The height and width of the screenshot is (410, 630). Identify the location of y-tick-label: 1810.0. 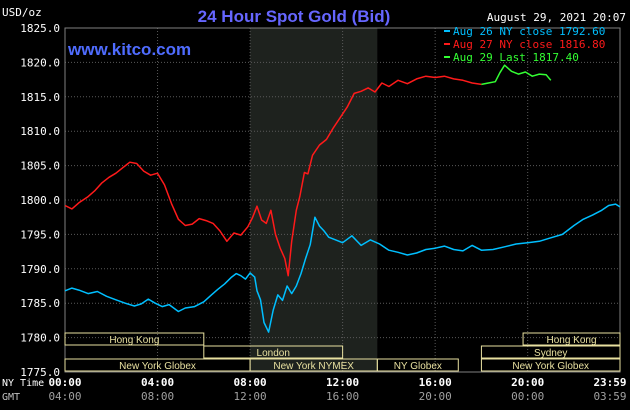
(40, 131).